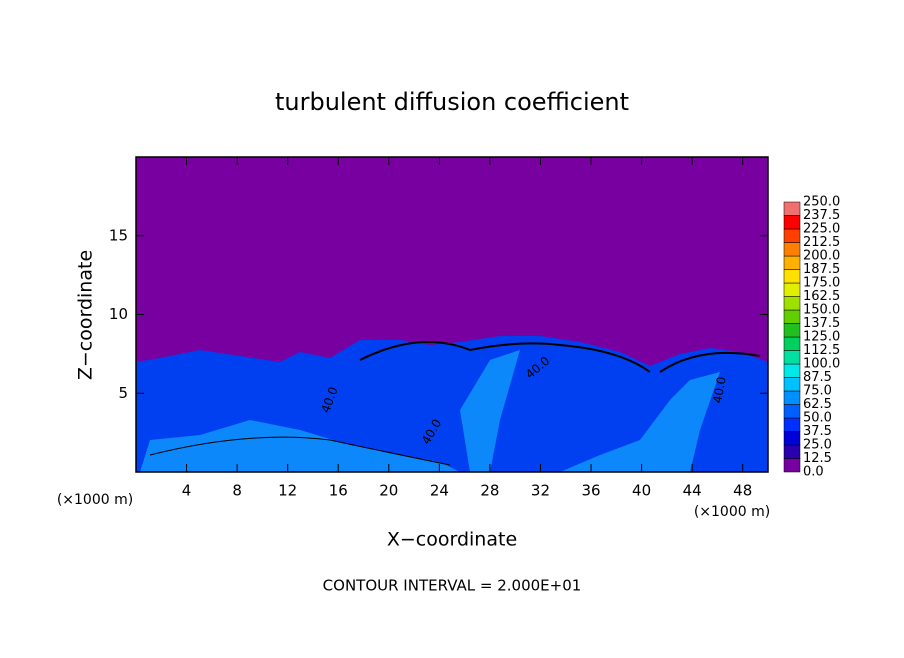 This screenshot has height=658, width=904. I want to click on x-axis-label: X−coordinate, so click(452, 540).